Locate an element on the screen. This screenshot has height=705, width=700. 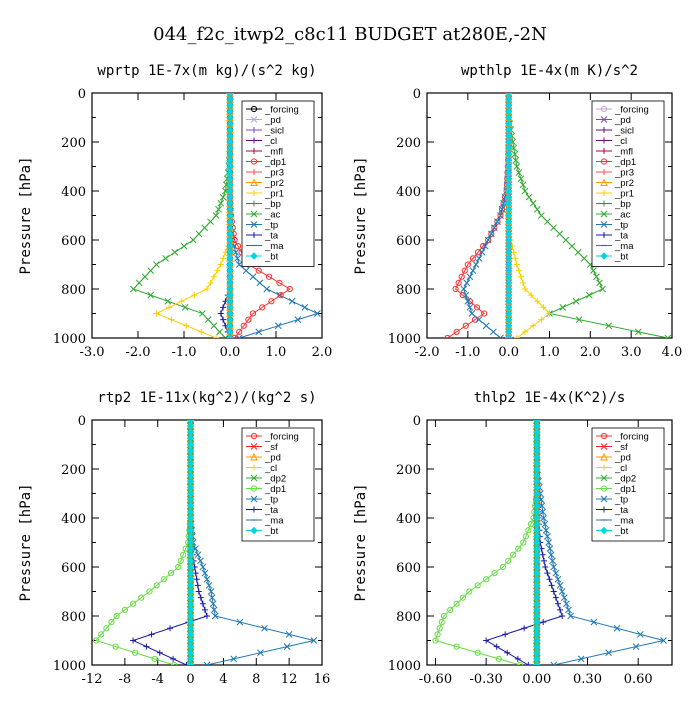
y-tick-label: 1000 is located at coordinates (69, 339).